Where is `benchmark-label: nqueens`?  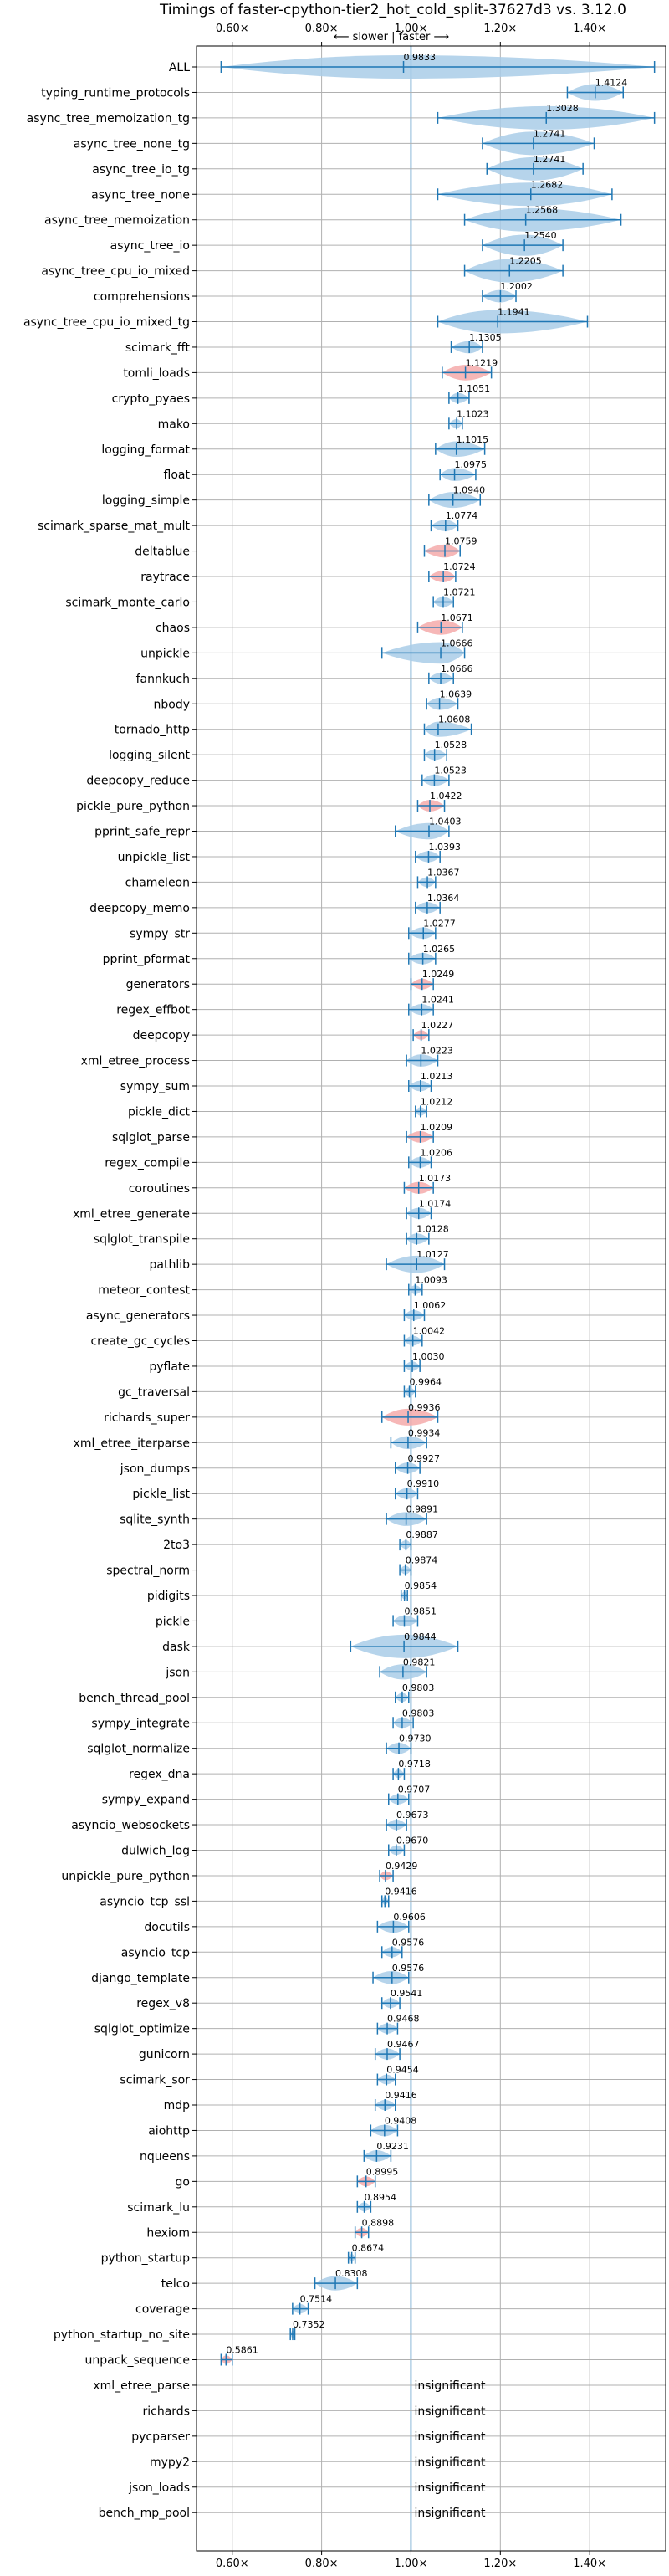 benchmark-label: nqueens is located at coordinates (165, 2157).